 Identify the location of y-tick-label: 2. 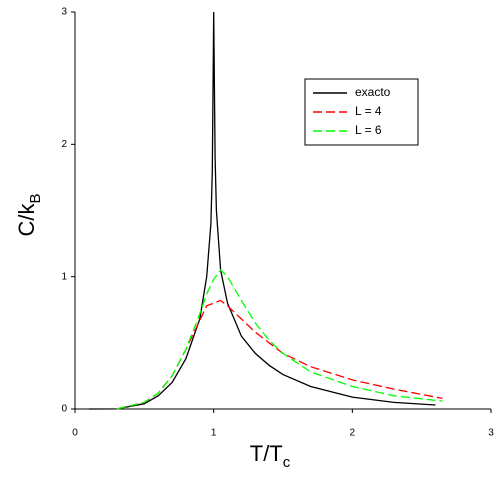
(64, 144).